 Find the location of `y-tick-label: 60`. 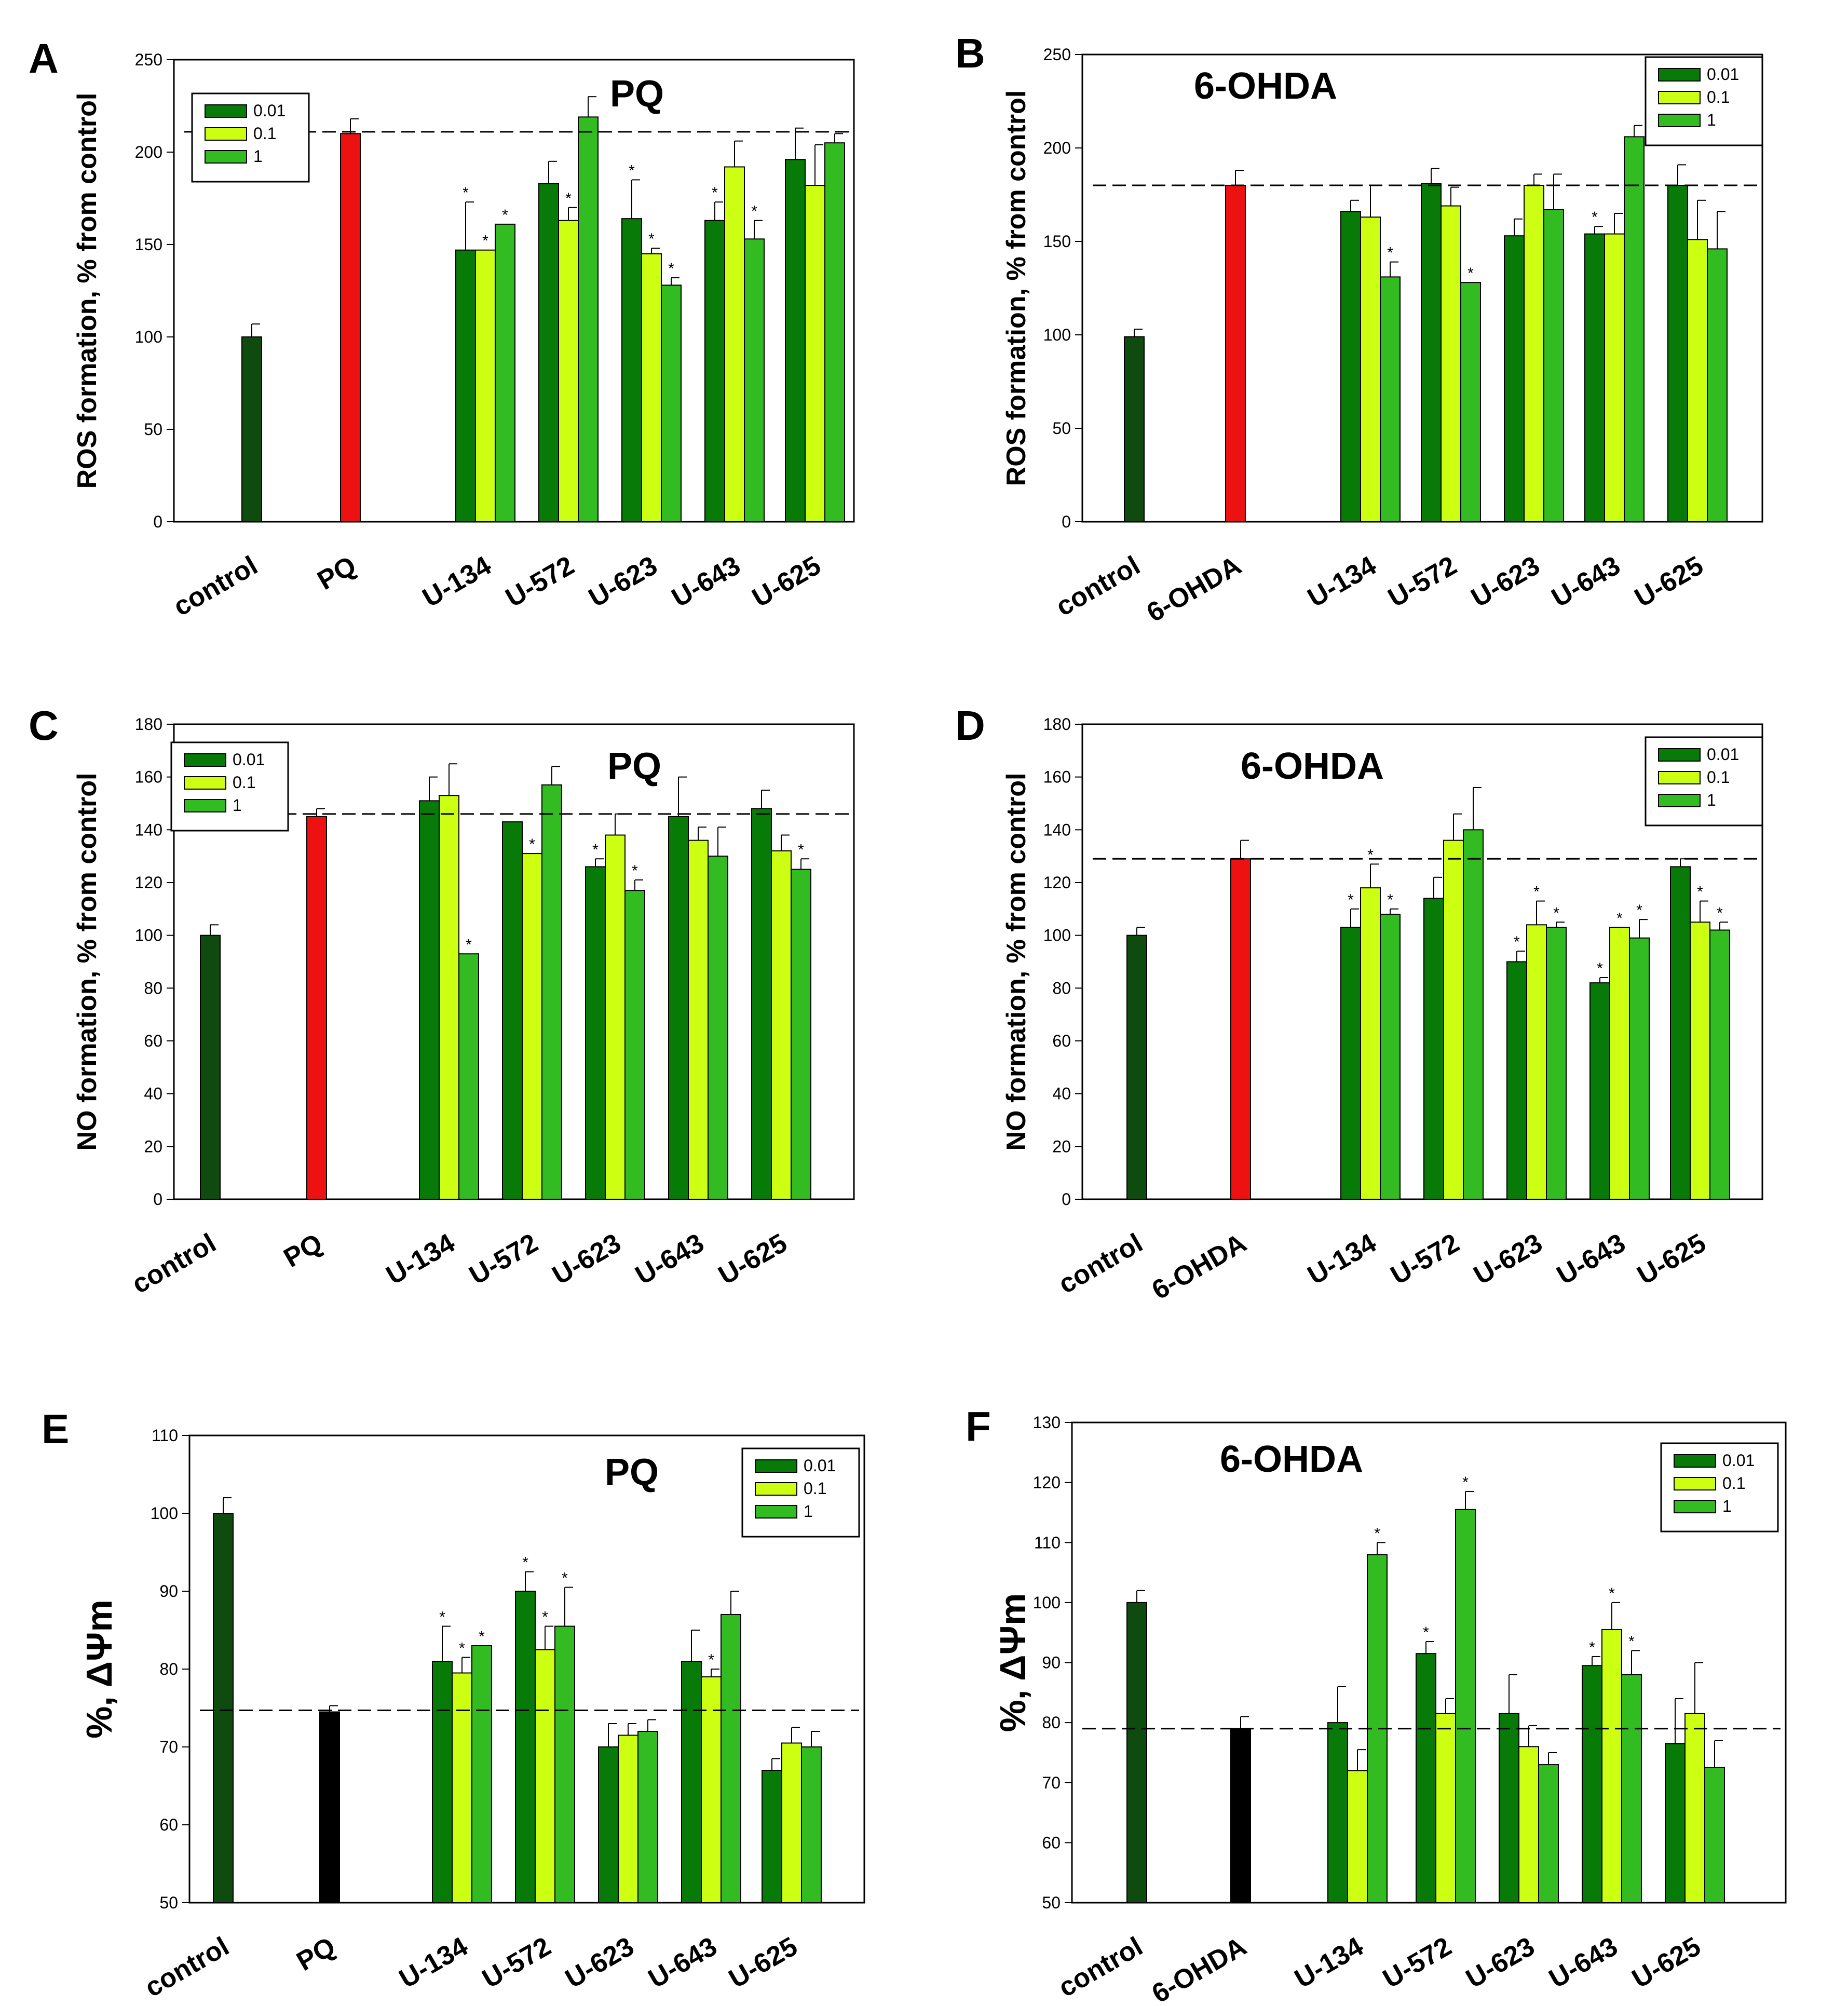

y-tick-label: 60 is located at coordinates (1061, 1041).